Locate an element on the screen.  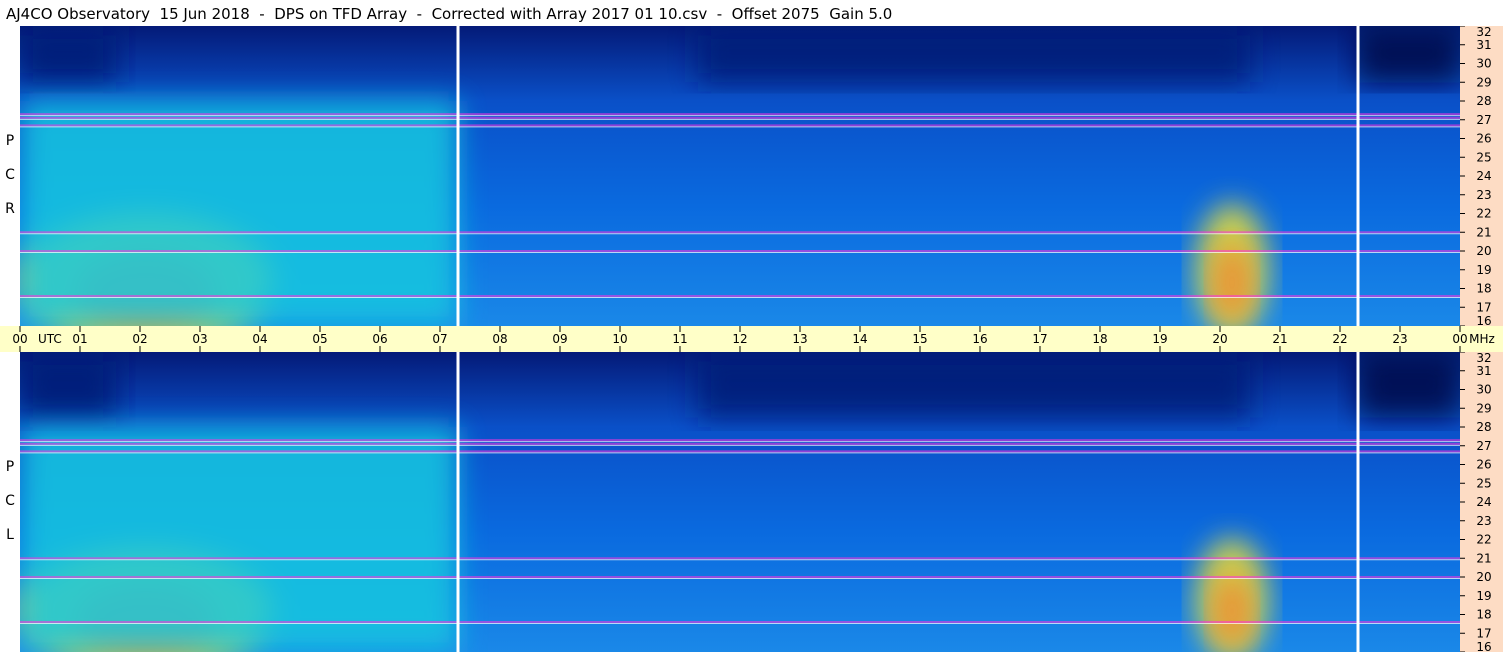
rcp-freq-tick-label-27: 27 is located at coordinates (1483, 120).